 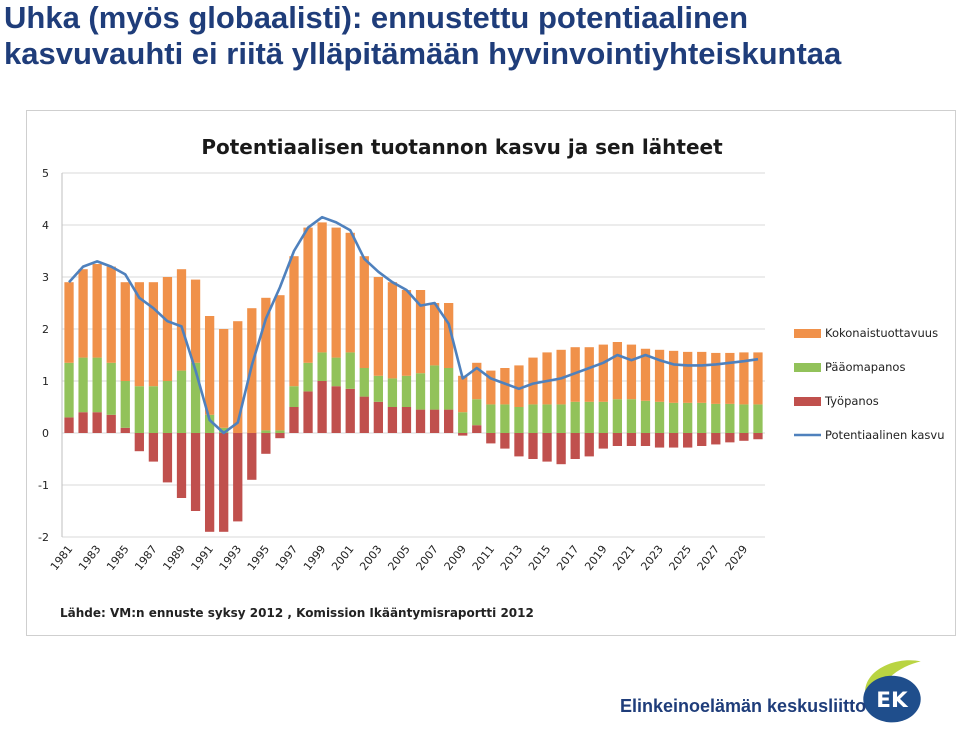 What do you see at coordinates (406, 391) in the screenshot?
I see `bar-pomapanos-2005` at bounding box center [406, 391].